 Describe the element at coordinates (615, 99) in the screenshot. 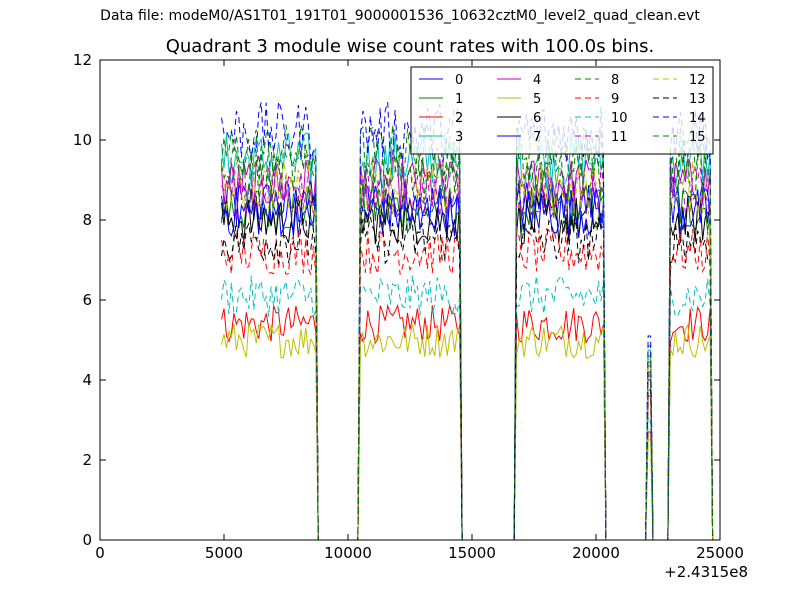

I see `legend-label-9: 9` at that location.